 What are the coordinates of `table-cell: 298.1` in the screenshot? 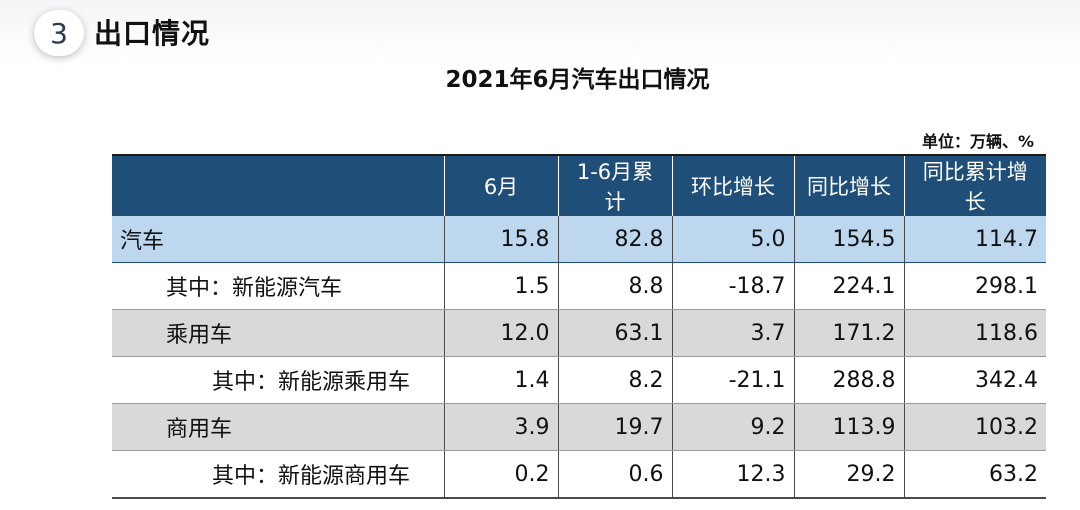 It's located at (974, 286).